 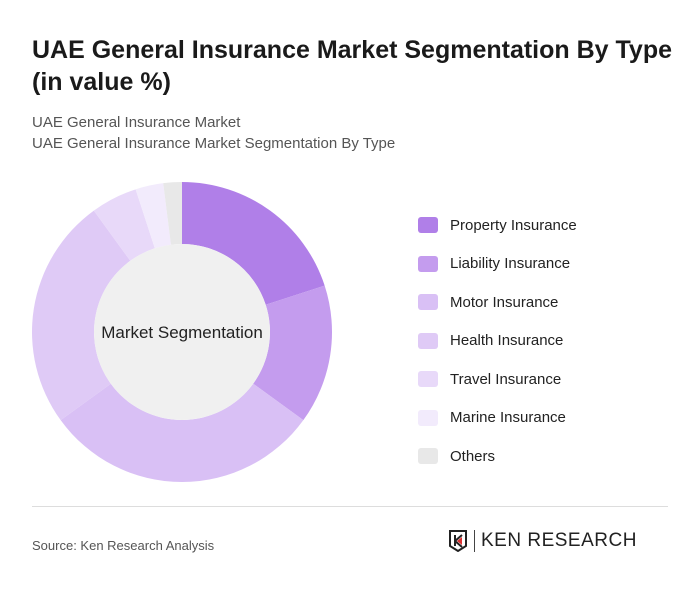 What do you see at coordinates (506, 379) in the screenshot?
I see `legend-label: Travel Insurance` at bounding box center [506, 379].